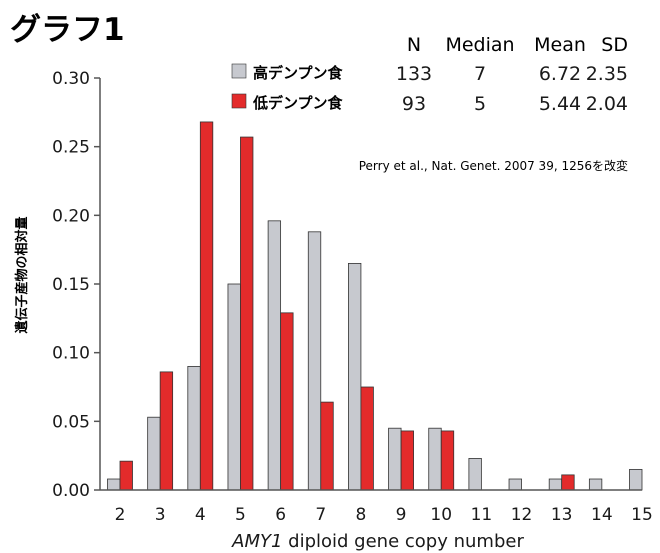 The width and height of the screenshot is (660, 553). Describe the element at coordinates (256, 541) in the screenshot. I see `x-axis-label-gene: AMY1` at that location.